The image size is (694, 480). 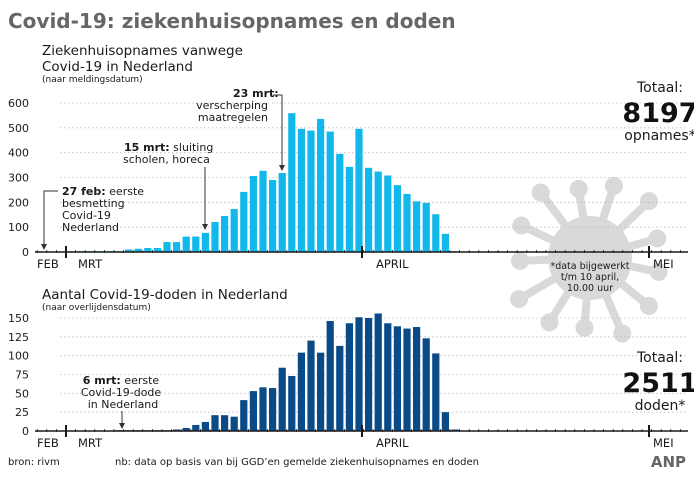 What do you see at coordinates (92, 80) in the screenshot?
I see `chart1-subtitle: (naar meldingsdatum)` at bounding box center [92, 80].